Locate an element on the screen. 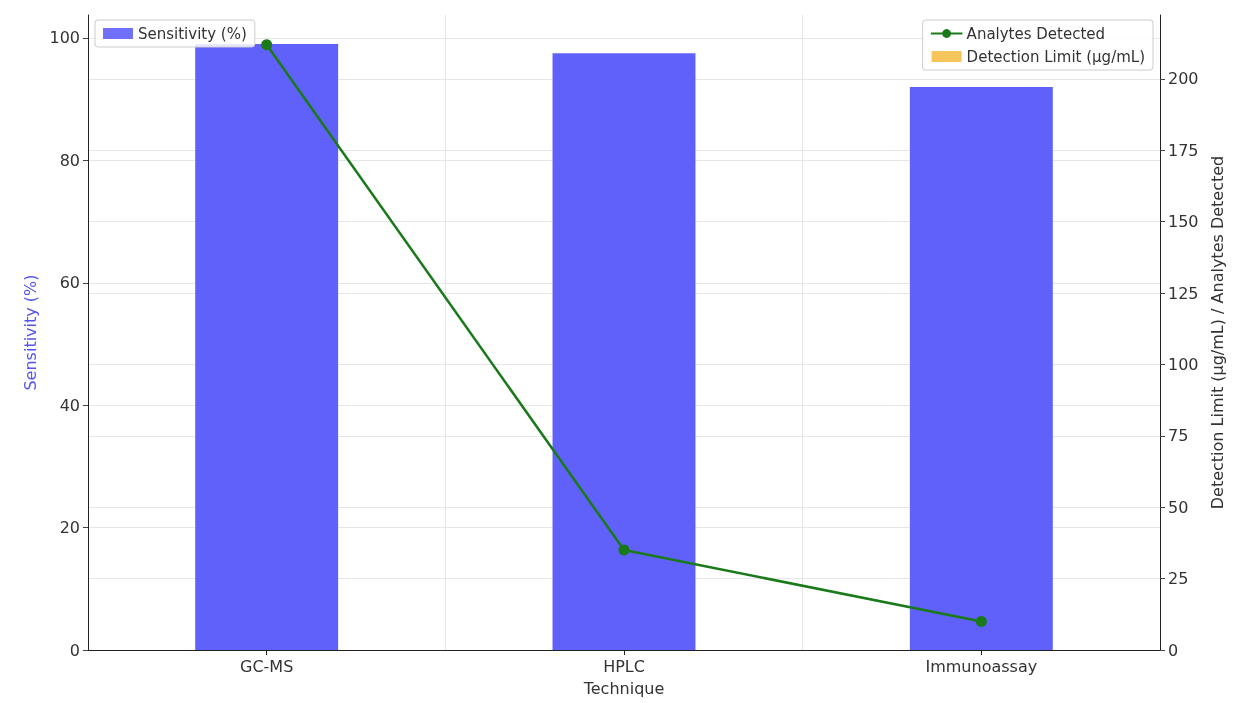 This screenshot has height=703, width=1238. x-axis-title: Technique is located at coordinates (623, 688).